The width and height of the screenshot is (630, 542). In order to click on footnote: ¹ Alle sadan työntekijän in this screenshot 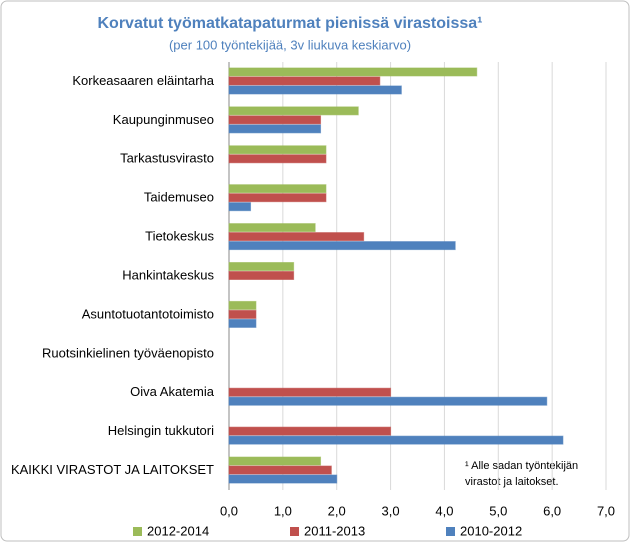, I will do `click(521, 466)`.